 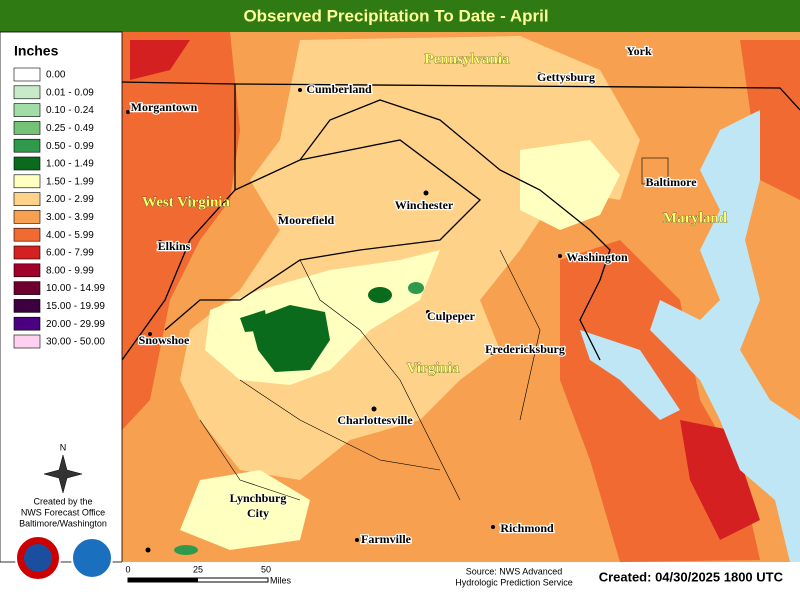 What do you see at coordinates (164, 340) in the screenshot?
I see `place-label: Snowshoe` at bounding box center [164, 340].